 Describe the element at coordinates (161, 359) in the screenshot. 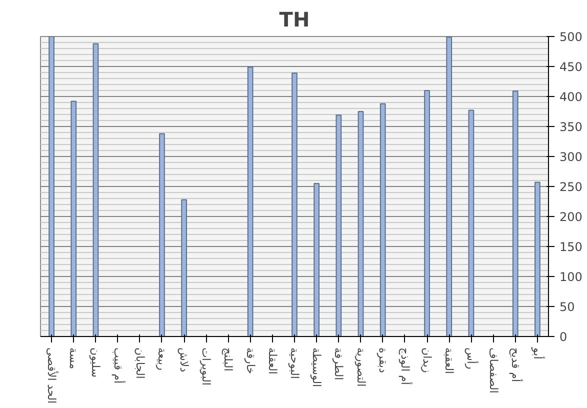

I see `x-tick-label: ربيعة` at that location.